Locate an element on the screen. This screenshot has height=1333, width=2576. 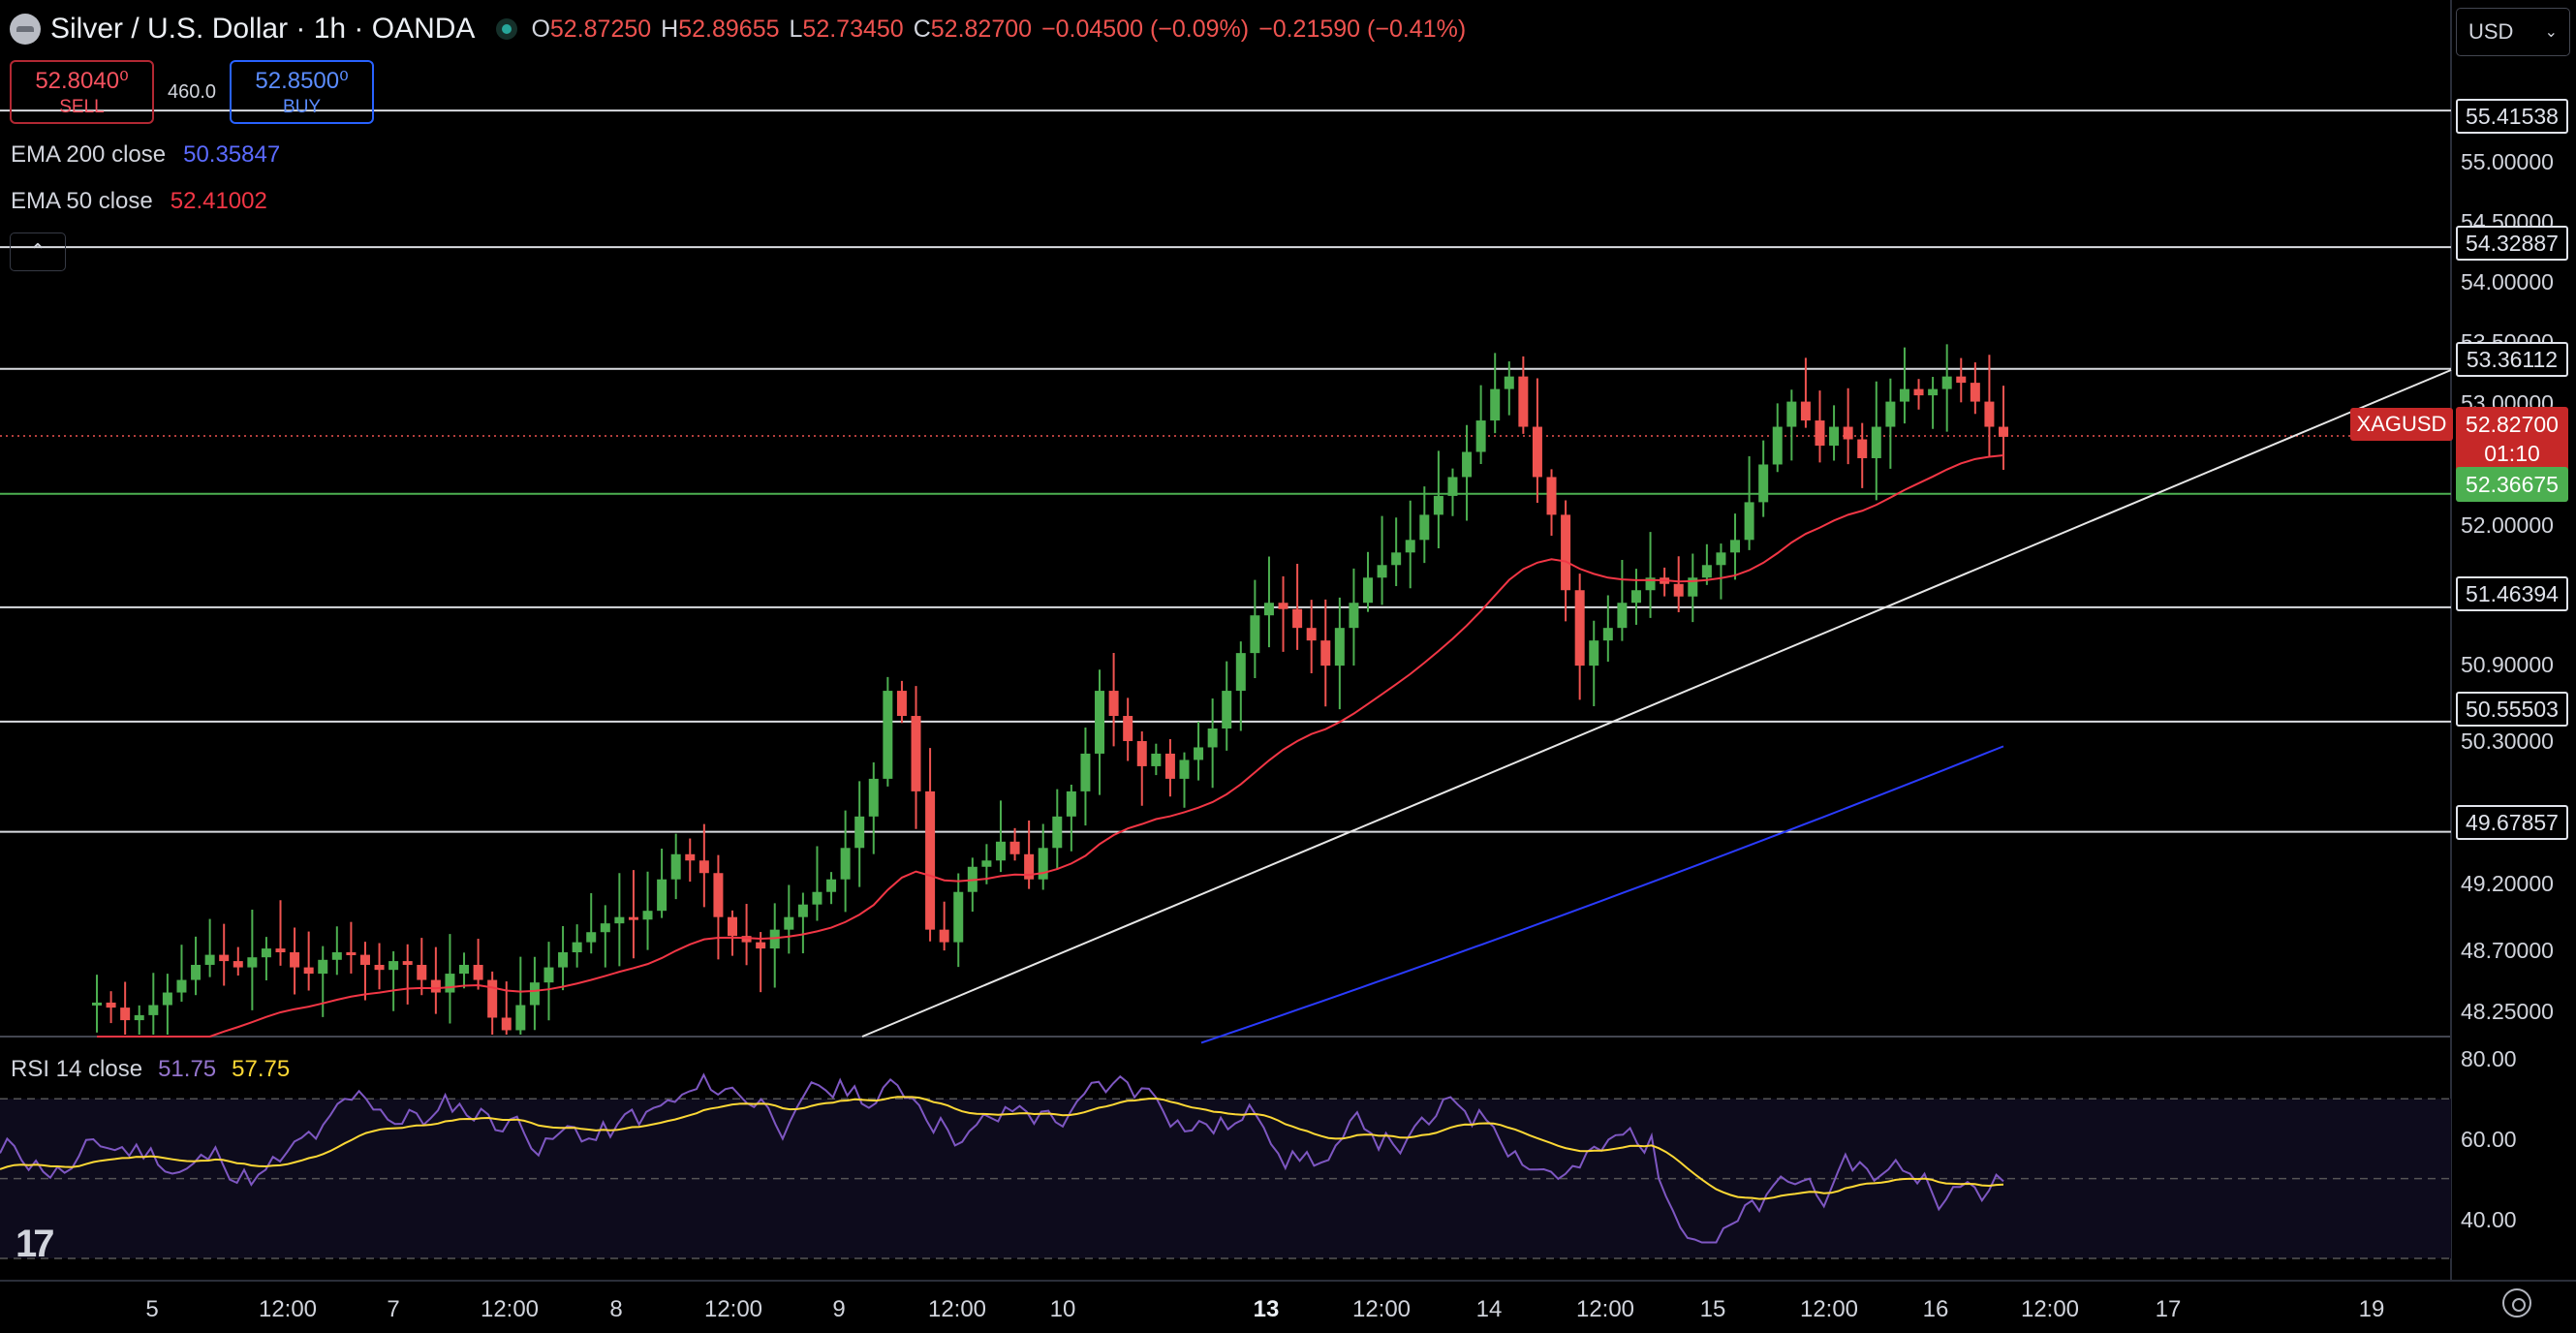
collapse-indicators-button: ⌃ is located at coordinates (38, 251).